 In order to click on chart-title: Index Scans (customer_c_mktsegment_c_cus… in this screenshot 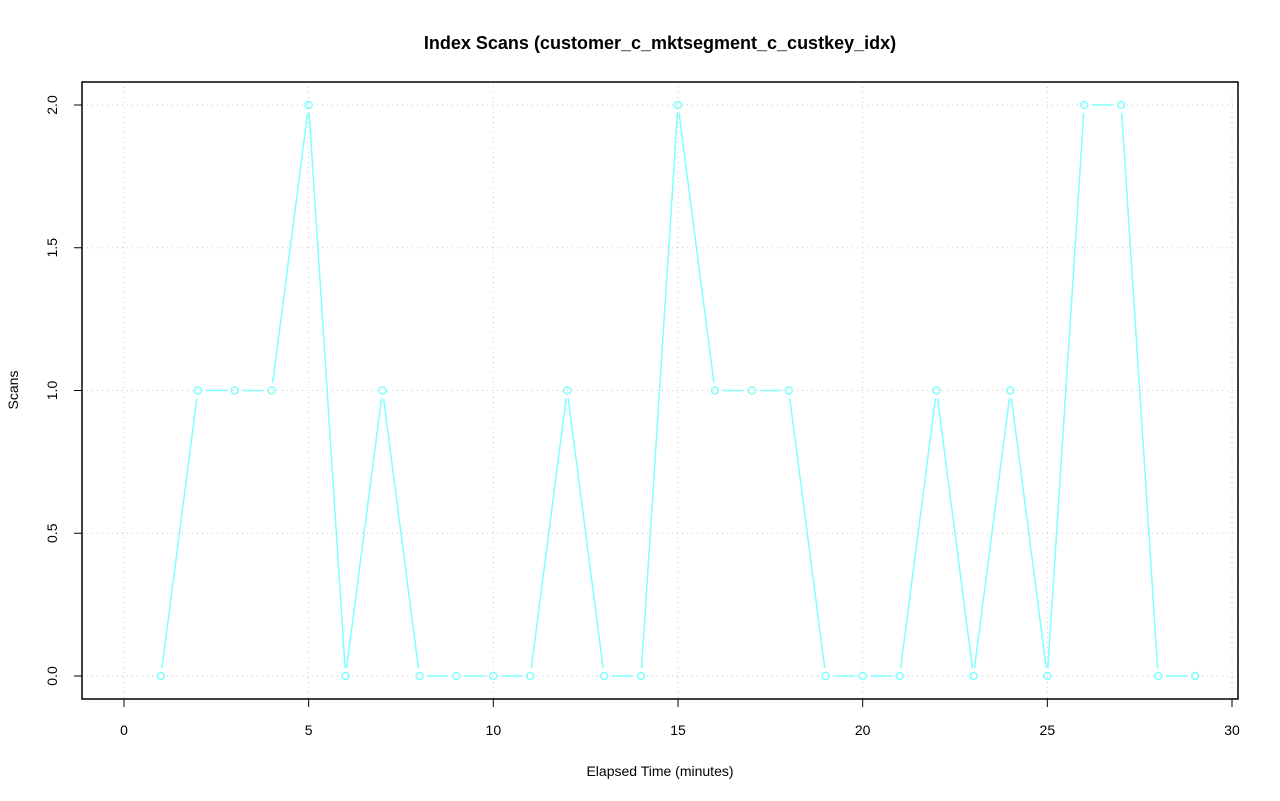, I will do `click(660, 43)`.